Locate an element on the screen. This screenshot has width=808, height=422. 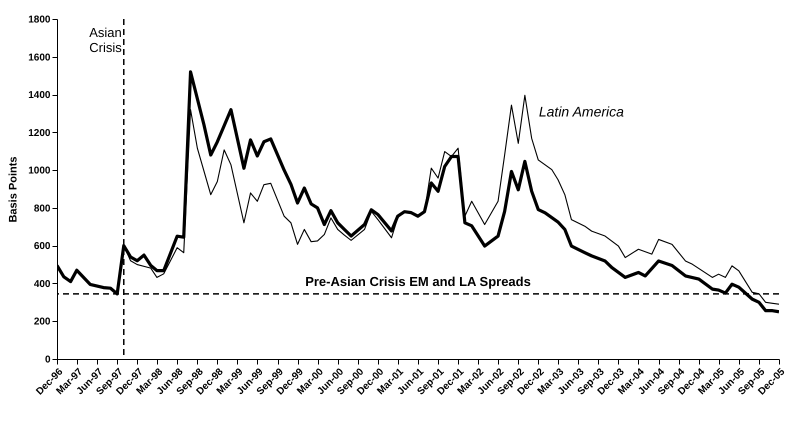
y-tick-label: 0 is located at coordinates (47, 360).